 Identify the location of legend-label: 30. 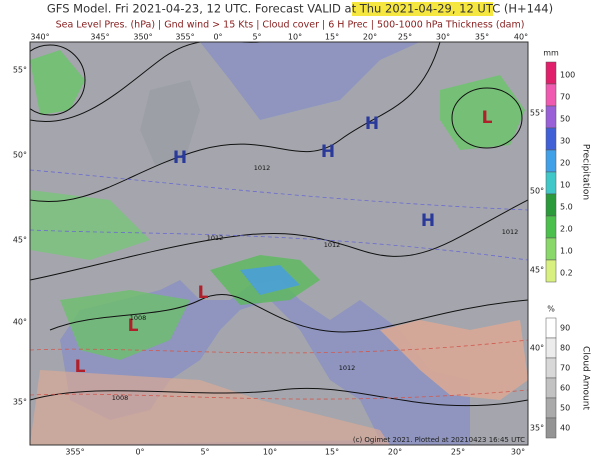
(565, 141).